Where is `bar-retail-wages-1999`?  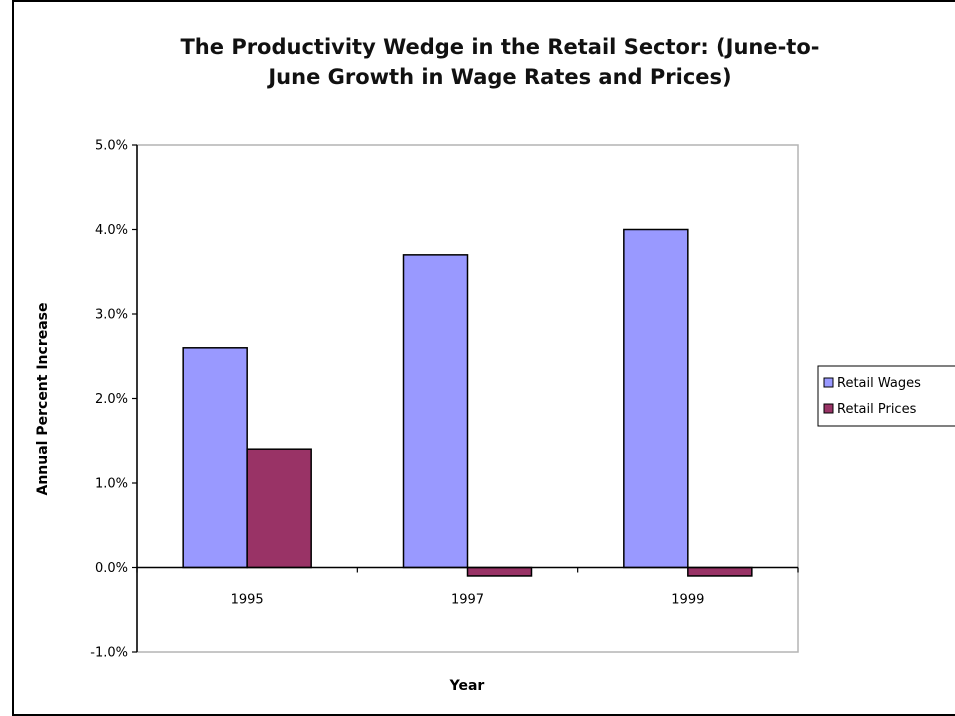
bar-retail-wages-1999 is located at coordinates (656, 398).